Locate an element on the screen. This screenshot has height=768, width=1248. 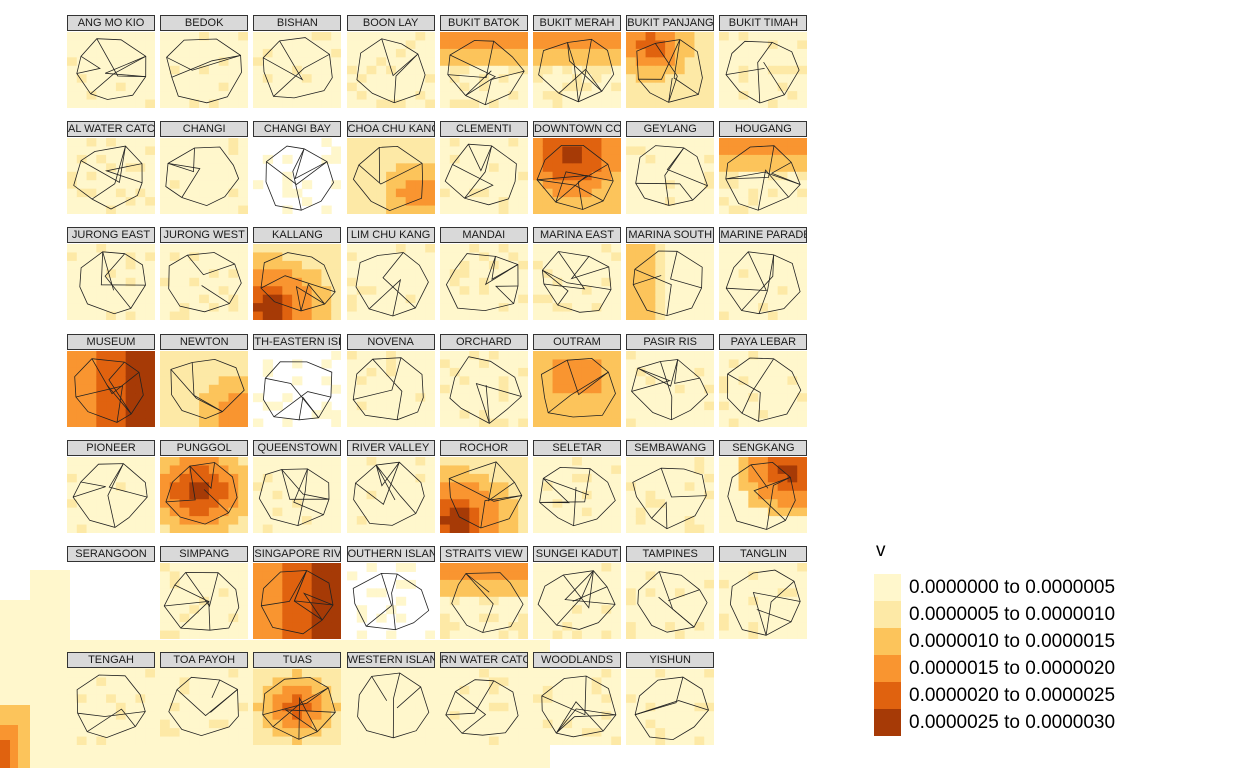
legend-label: 0.0000025 to 0.0000030 is located at coordinates (1012, 722).